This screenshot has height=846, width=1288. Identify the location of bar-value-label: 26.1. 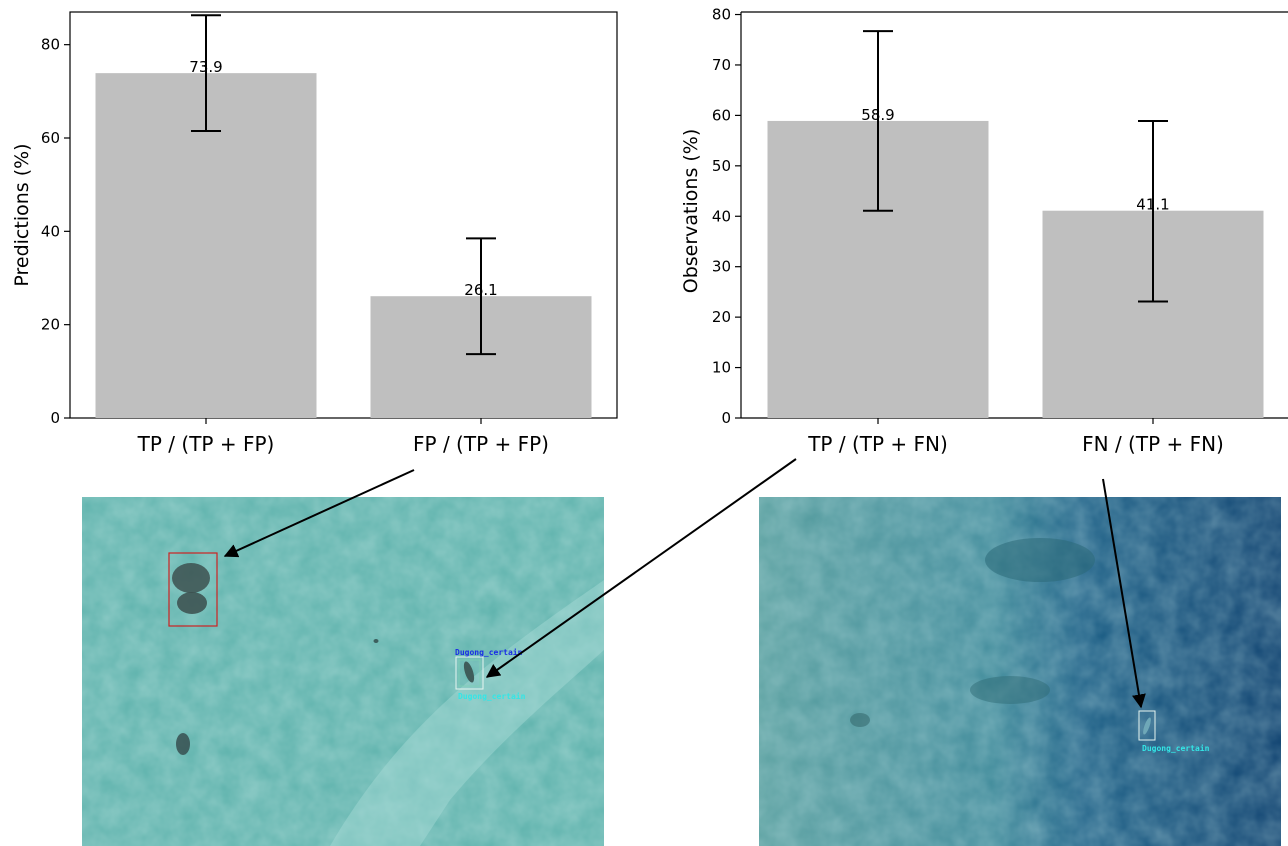
(480, 290).